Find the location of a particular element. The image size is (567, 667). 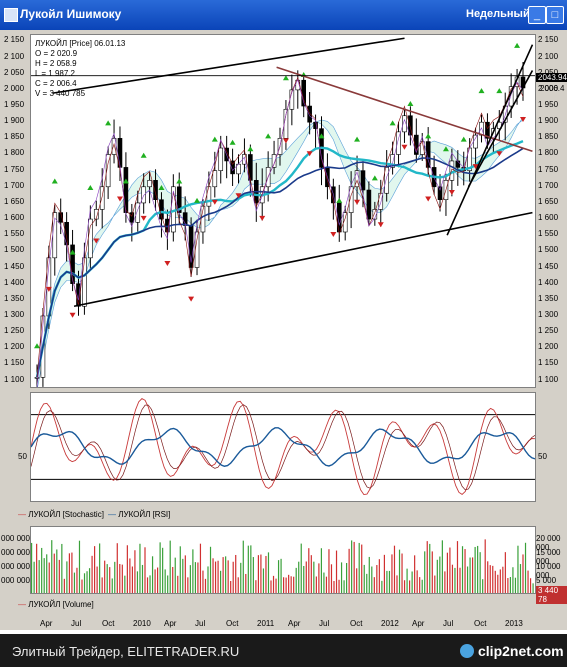

volume-plot is located at coordinates (283, 560).